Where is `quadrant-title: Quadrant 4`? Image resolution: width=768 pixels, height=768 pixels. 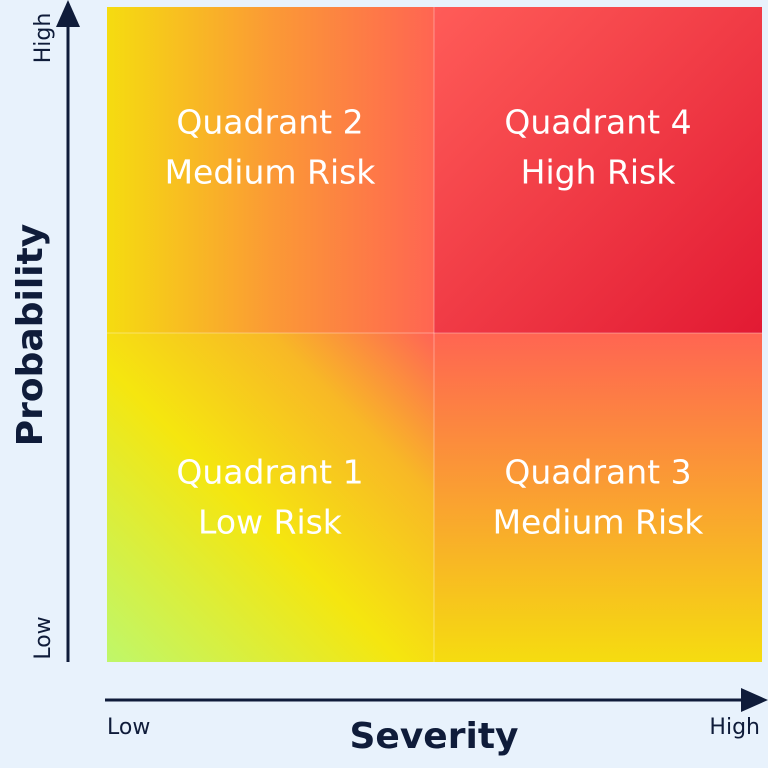 quadrant-title: Quadrant 4 is located at coordinates (597, 122).